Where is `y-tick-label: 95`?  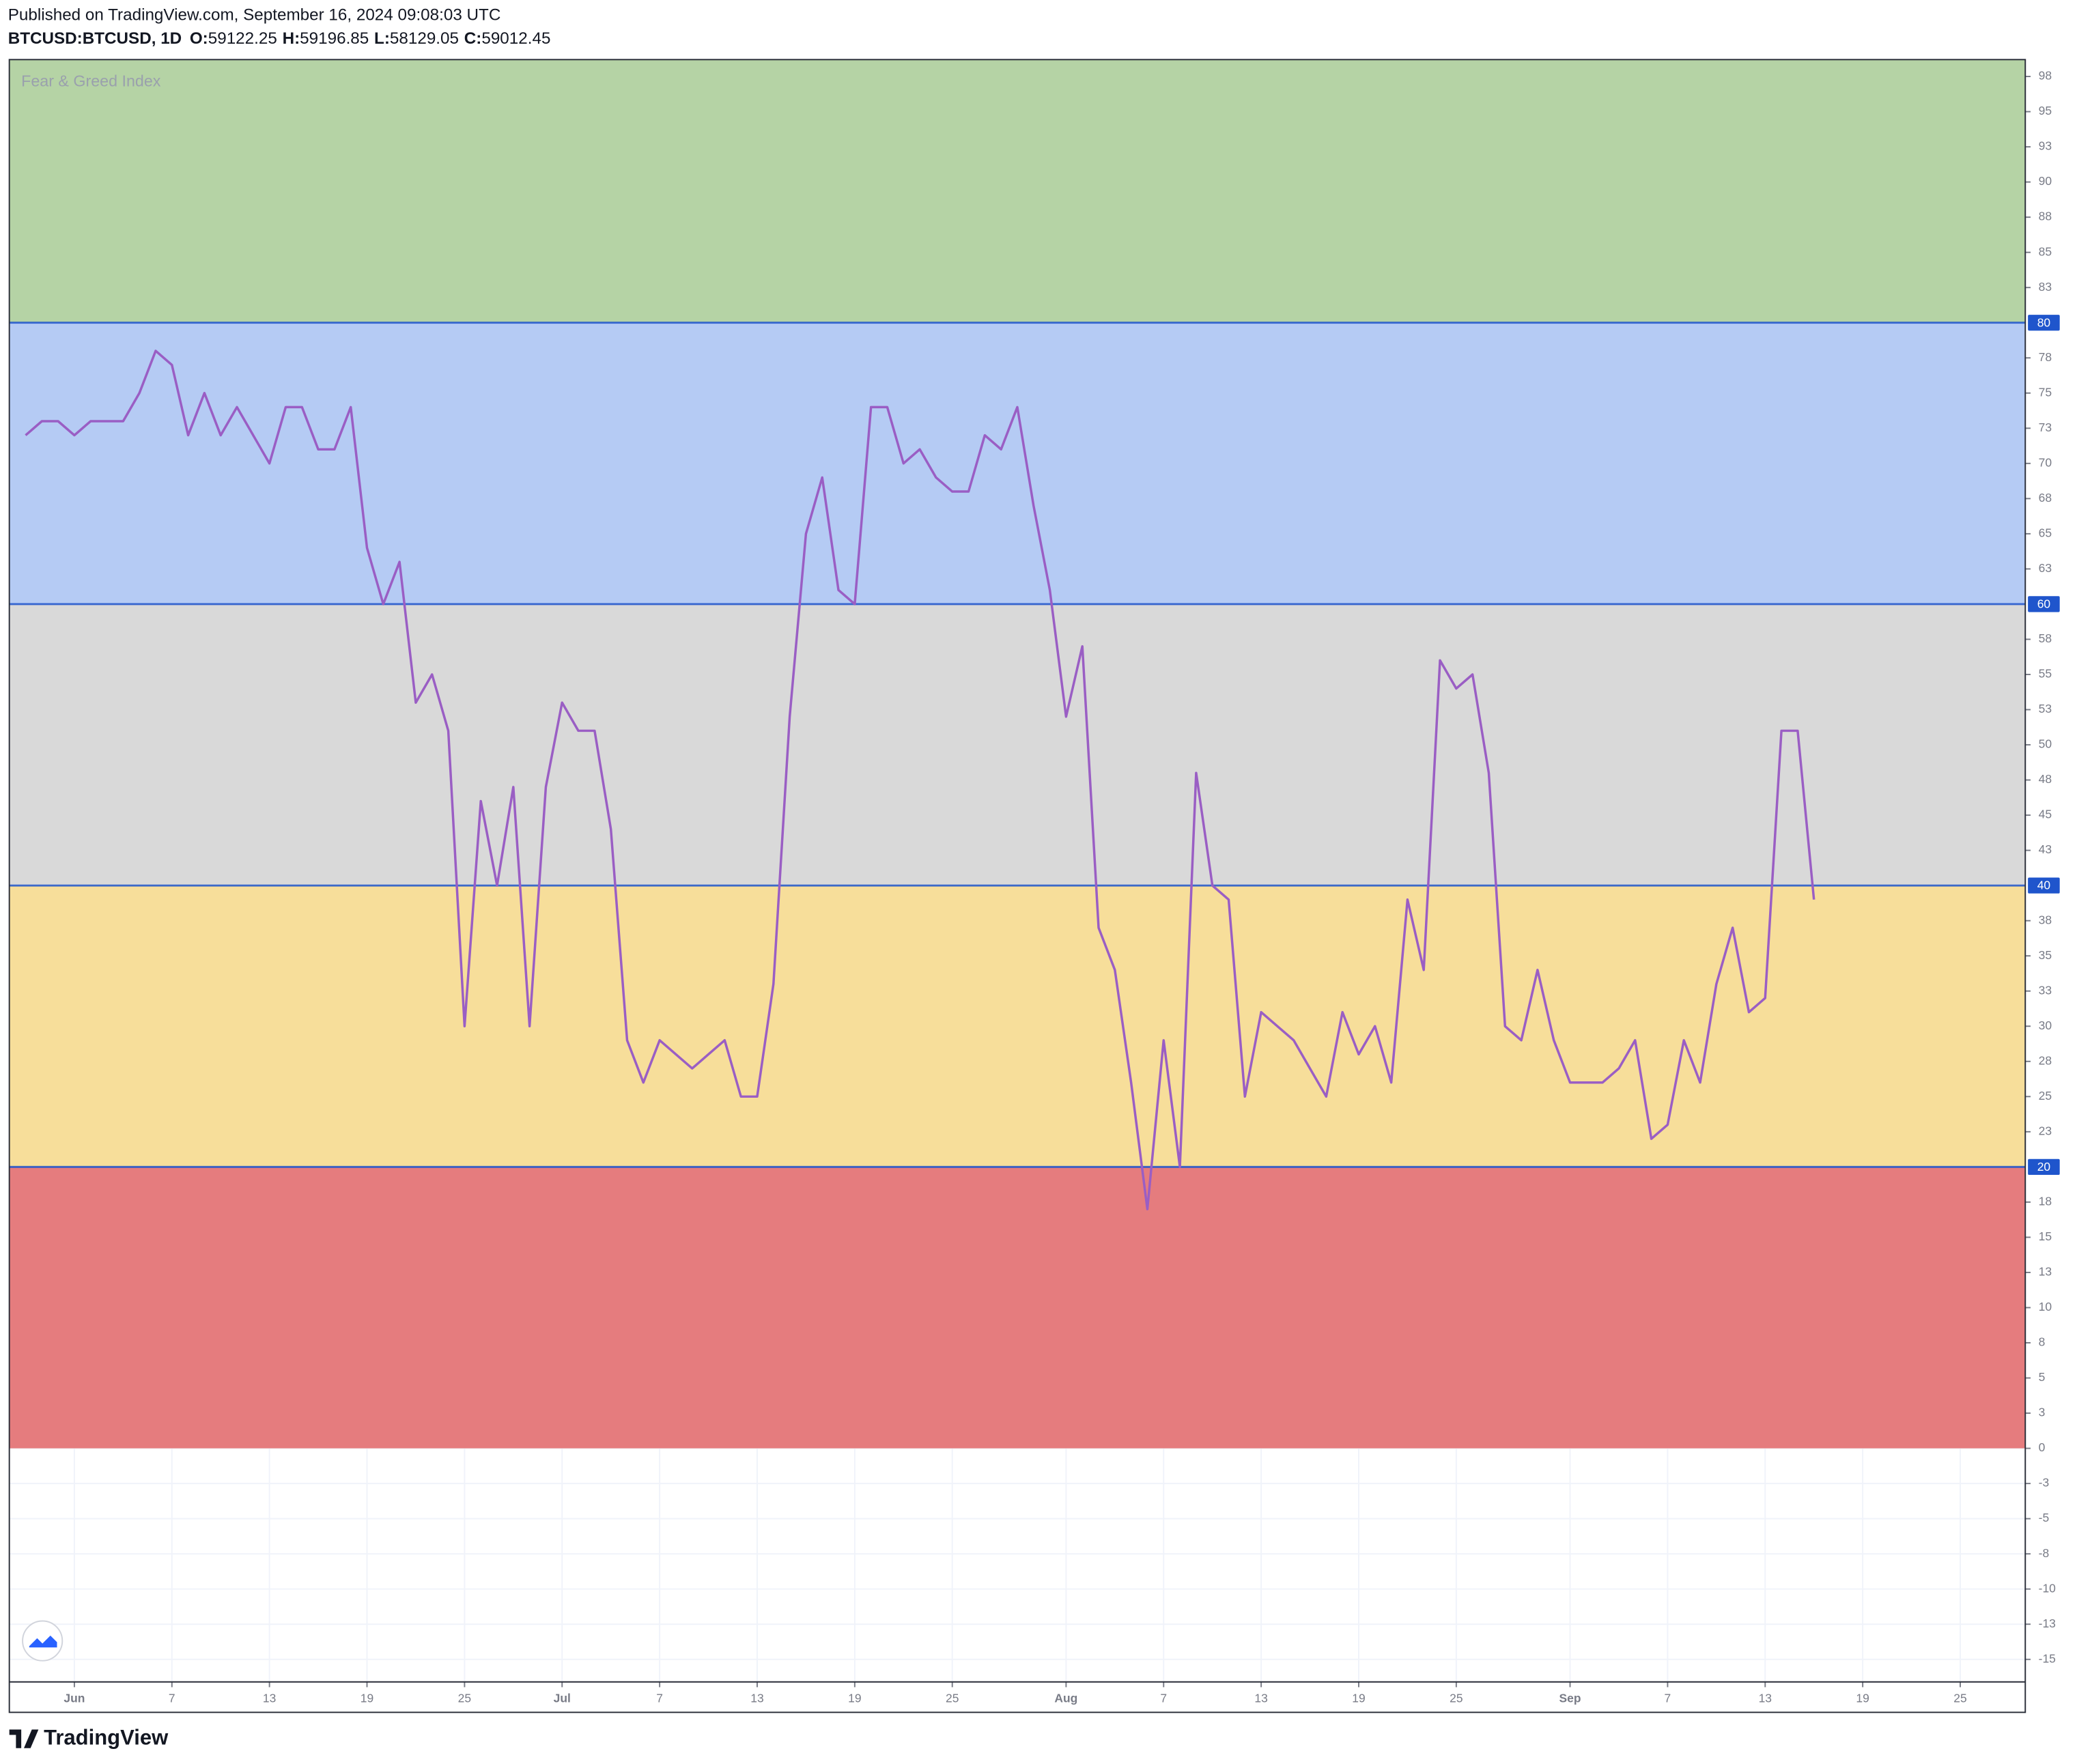
y-tick-label: 95 is located at coordinates (2046, 110).